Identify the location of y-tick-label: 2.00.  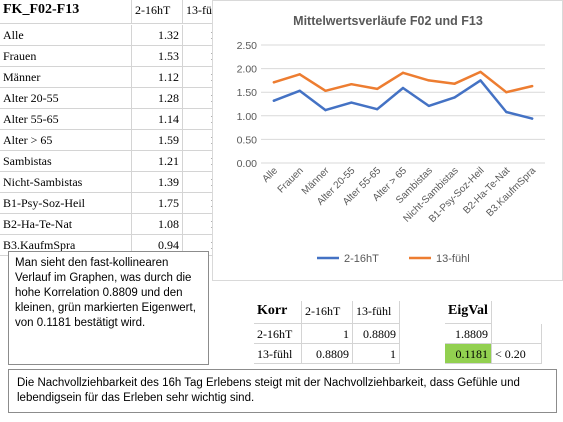
(247, 70).